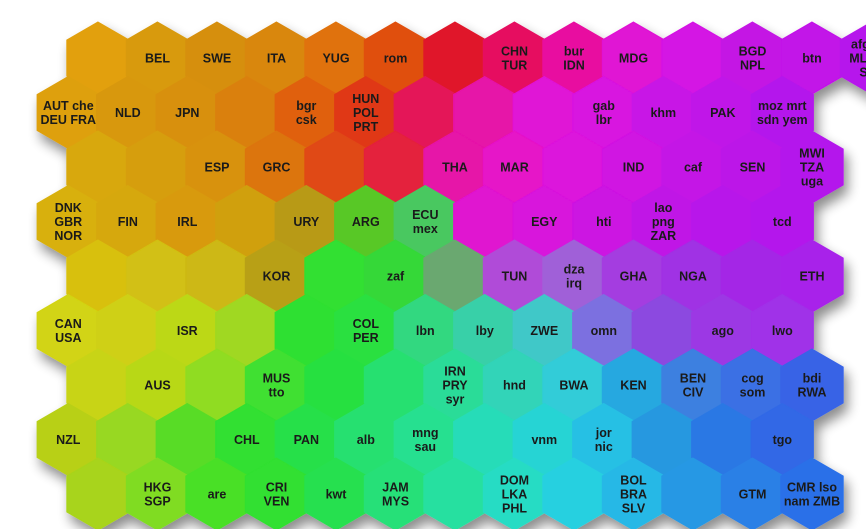 The image size is (866, 529). Describe the element at coordinates (365, 127) in the screenshot. I see `country-label: PRT` at that location.